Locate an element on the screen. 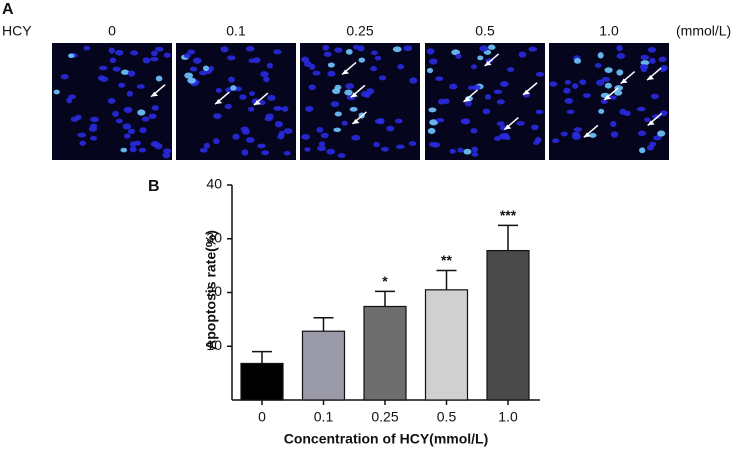  y-axis-label: Apoptosis rate(%) is located at coordinates (211, 290).